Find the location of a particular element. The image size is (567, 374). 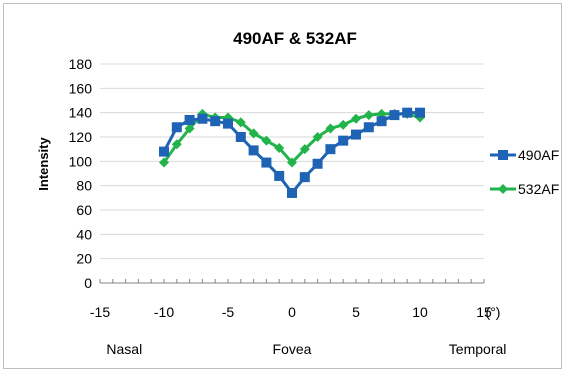

y-tick-label: 40 is located at coordinates (84, 234).